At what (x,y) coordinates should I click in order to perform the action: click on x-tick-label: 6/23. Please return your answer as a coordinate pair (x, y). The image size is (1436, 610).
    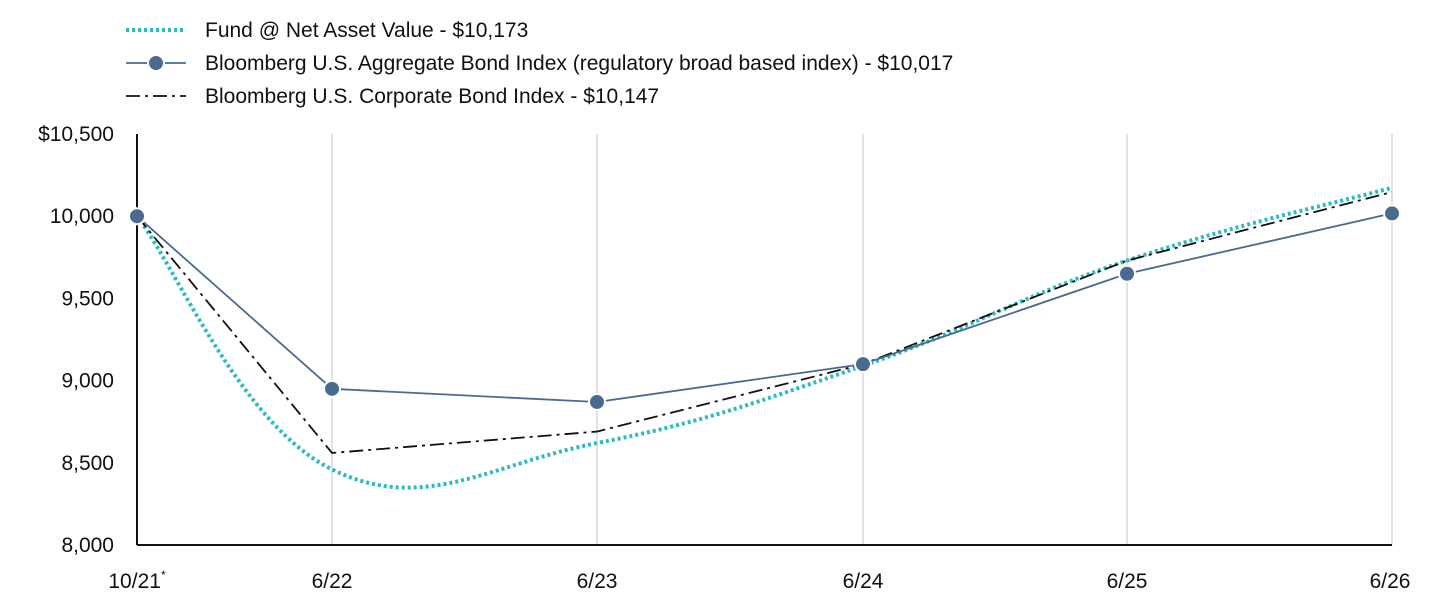
    Looking at the image, I should click on (597, 581).